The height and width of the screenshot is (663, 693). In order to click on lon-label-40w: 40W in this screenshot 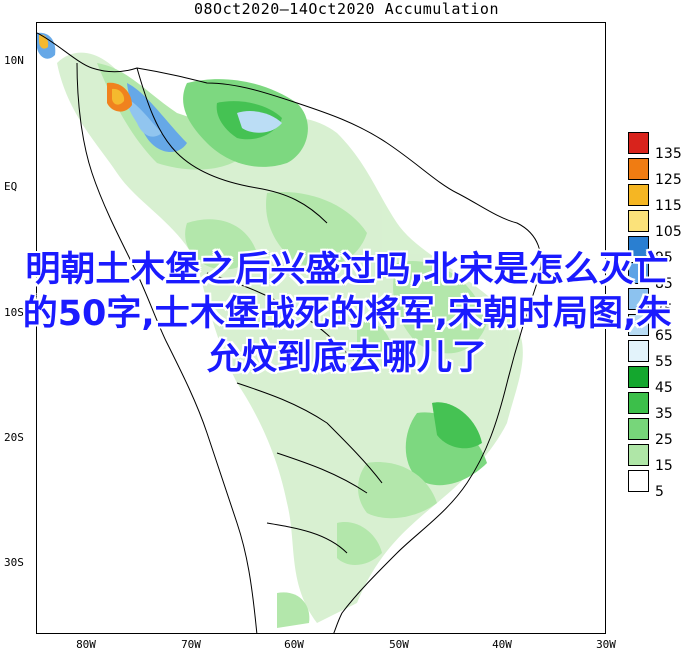, I will do `click(502, 644)`.